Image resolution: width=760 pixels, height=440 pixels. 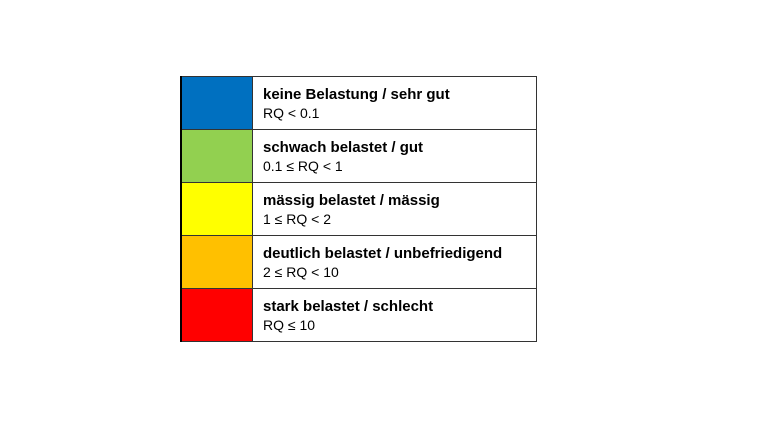 I want to click on legend-range: RQ < 0.1, so click(x=291, y=112).